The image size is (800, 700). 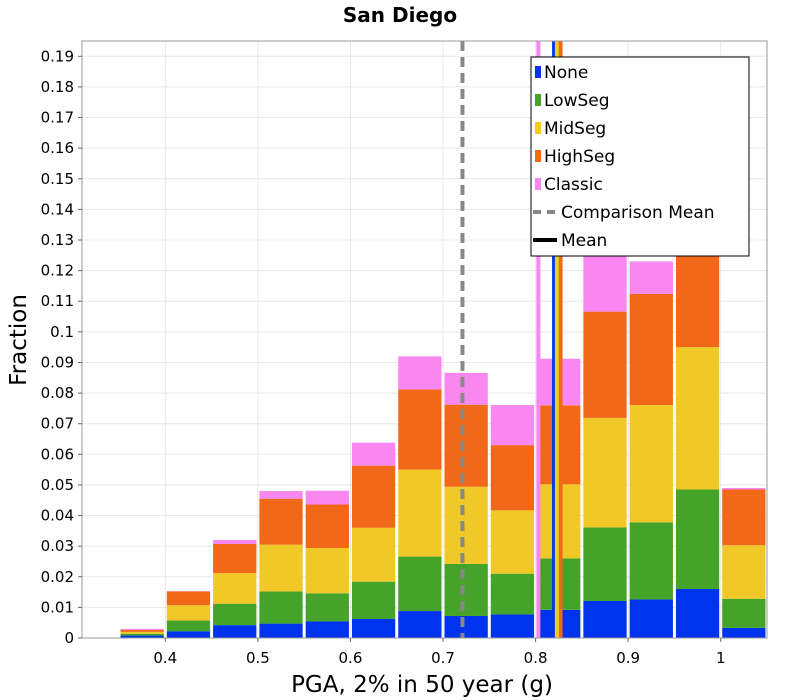 I want to click on y-tick-label: 0.03, so click(x=57, y=546).